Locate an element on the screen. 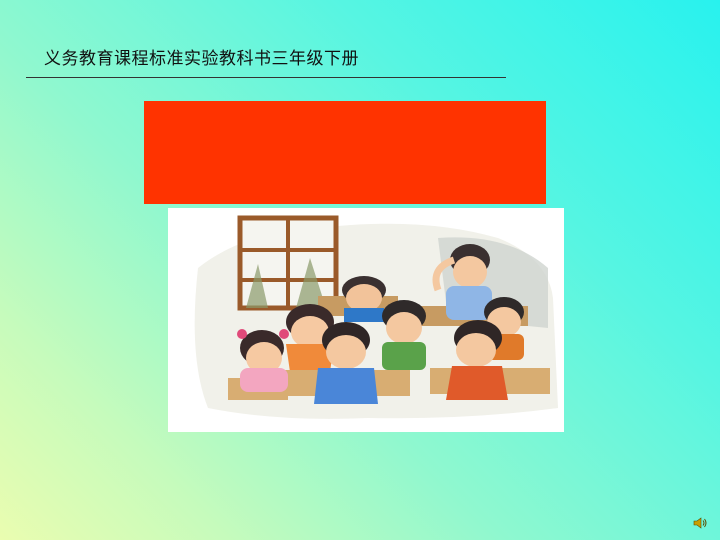 This screenshot has width=720, height=540. student-back-left is located at coordinates (364, 299).